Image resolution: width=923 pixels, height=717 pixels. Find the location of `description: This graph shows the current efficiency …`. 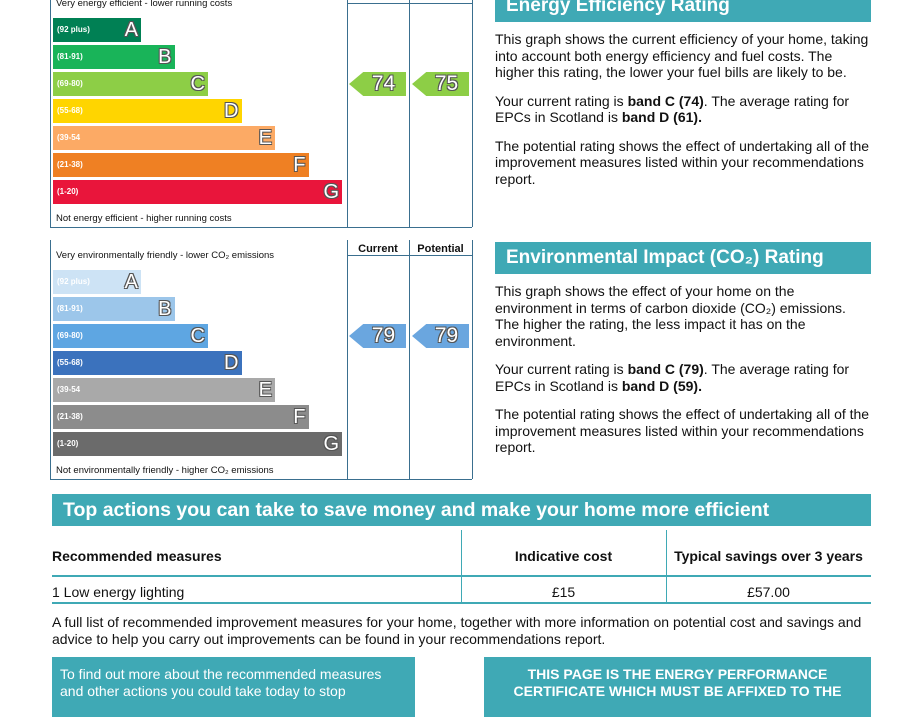

description: This graph shows the current efficiency … is located at coordinates (683, 115).